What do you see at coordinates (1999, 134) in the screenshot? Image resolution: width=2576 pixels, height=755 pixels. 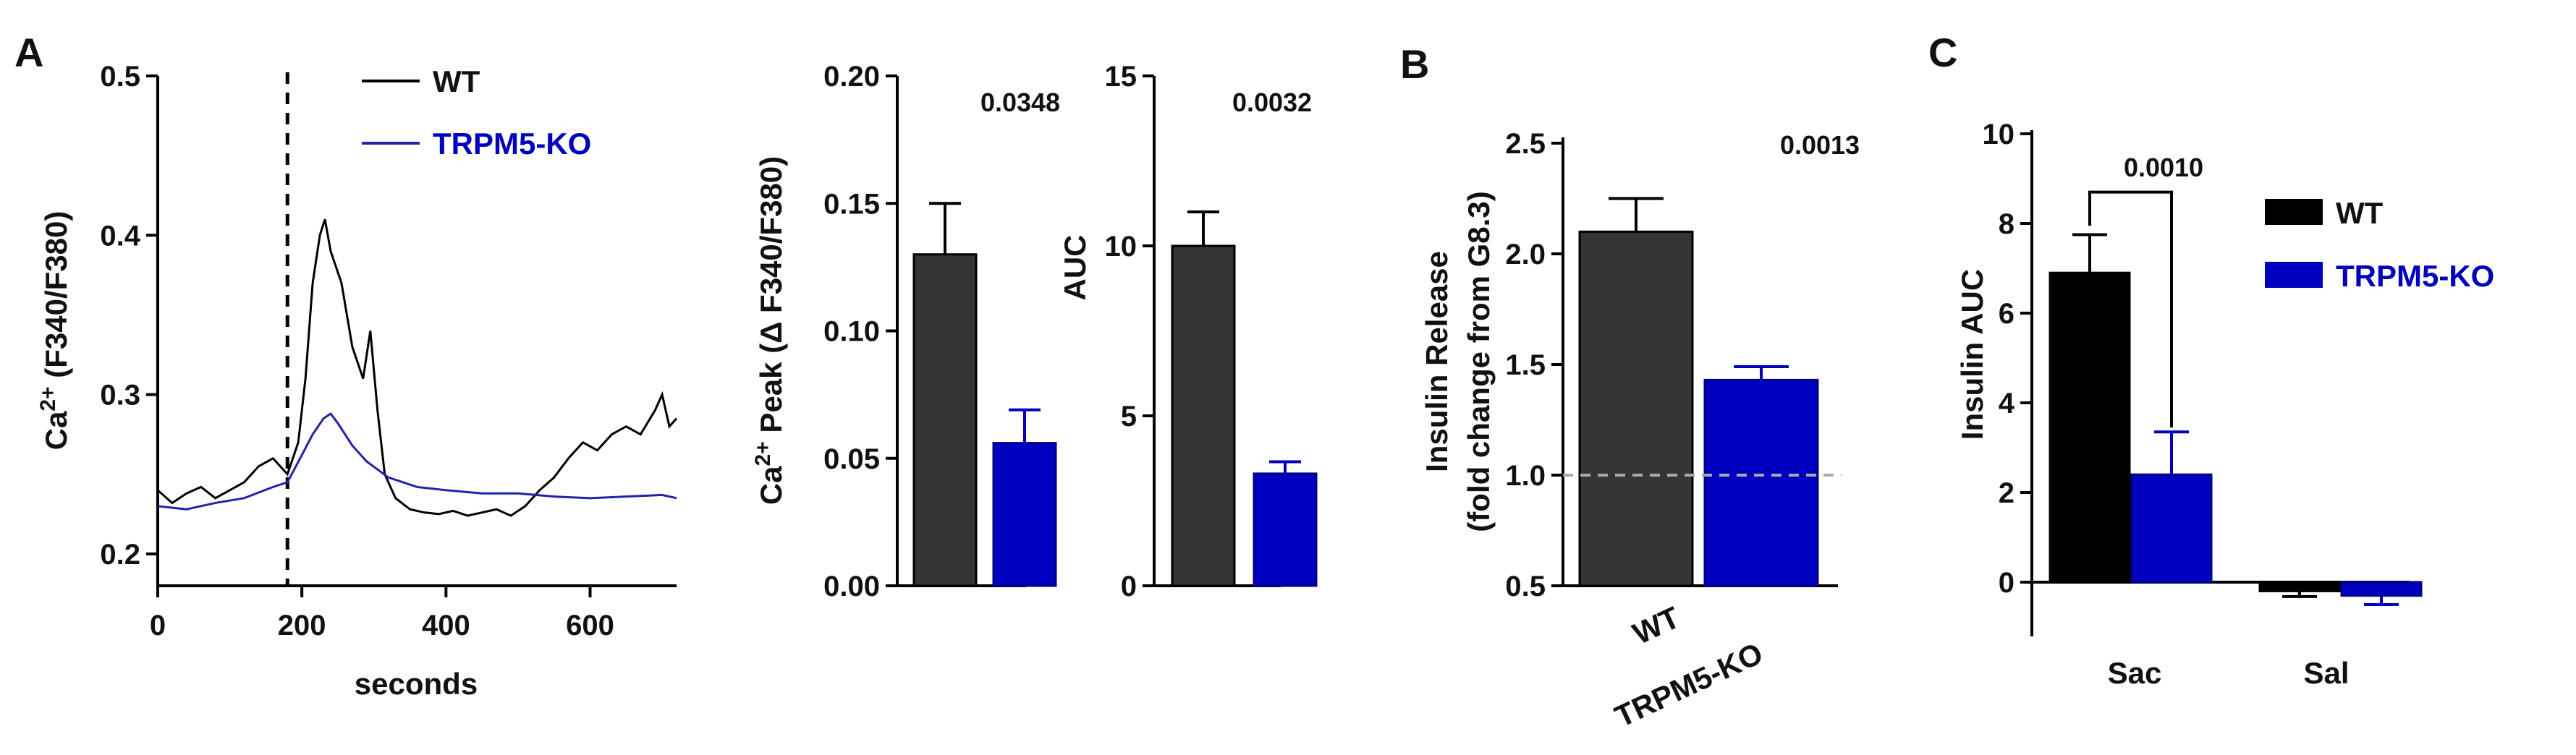 I see `insauc-ytick-label-5: 10` at bounding box center [1999, 134].